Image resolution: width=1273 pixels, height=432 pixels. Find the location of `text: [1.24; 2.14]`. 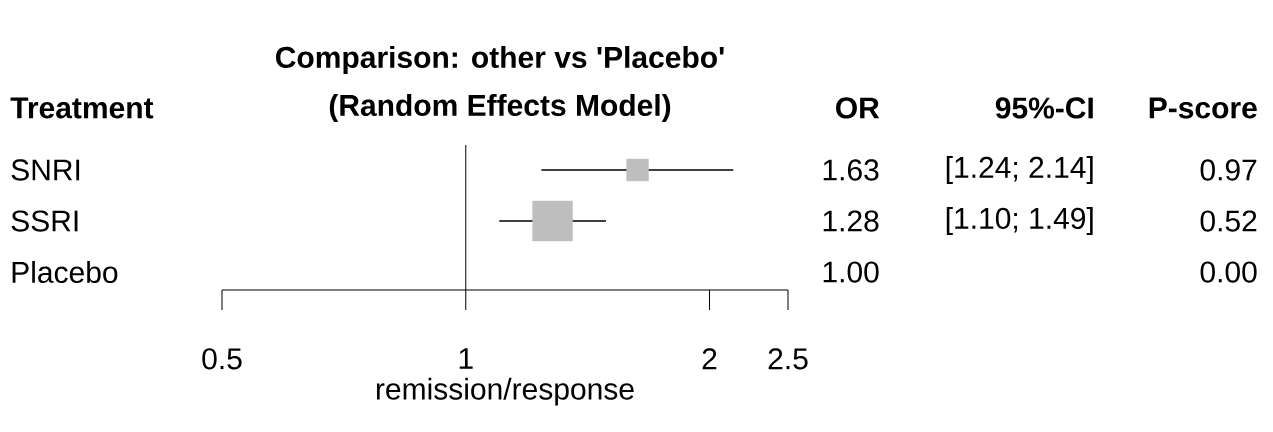

text: [1.24; 2.14] is located at coordinates (1019, 170).